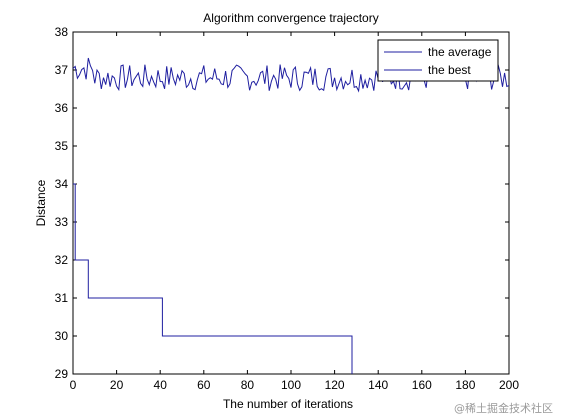 The height and width of the screenshot is (420, 561). I want to click on y-tick-label: 32, so click(62, 260).